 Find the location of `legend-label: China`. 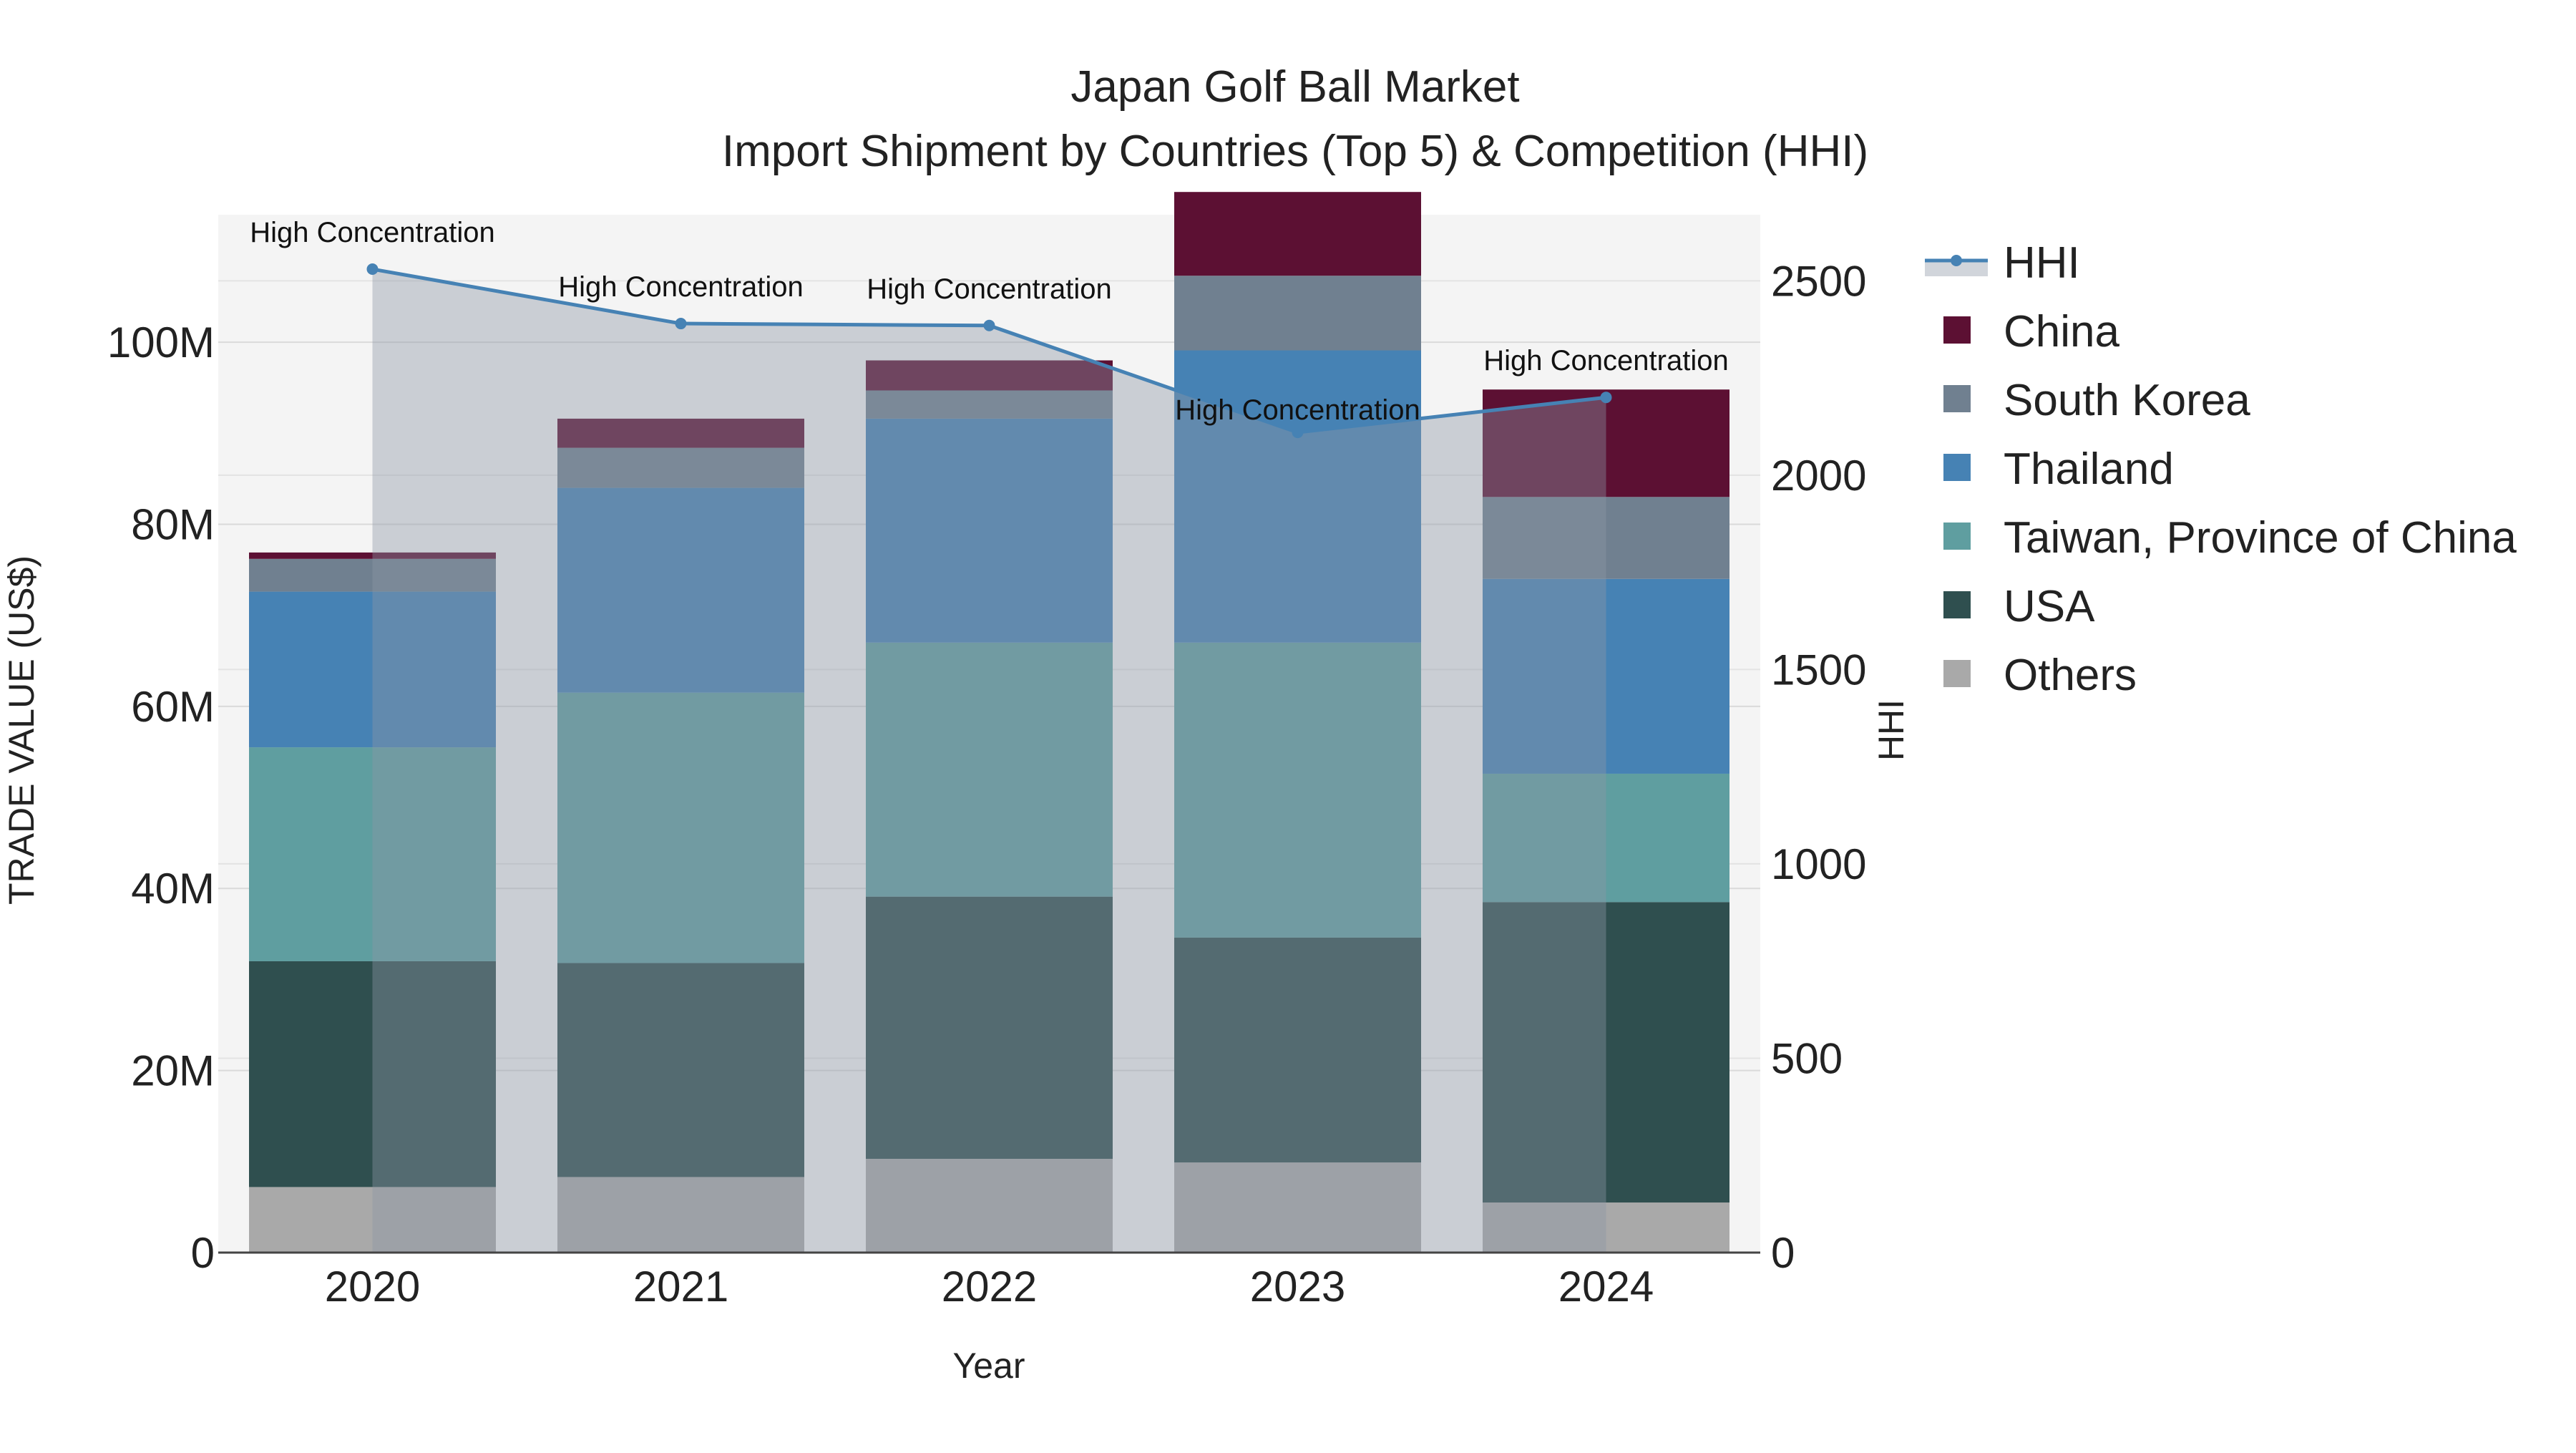

legend-label: China is located at coordinates (2062, 331).